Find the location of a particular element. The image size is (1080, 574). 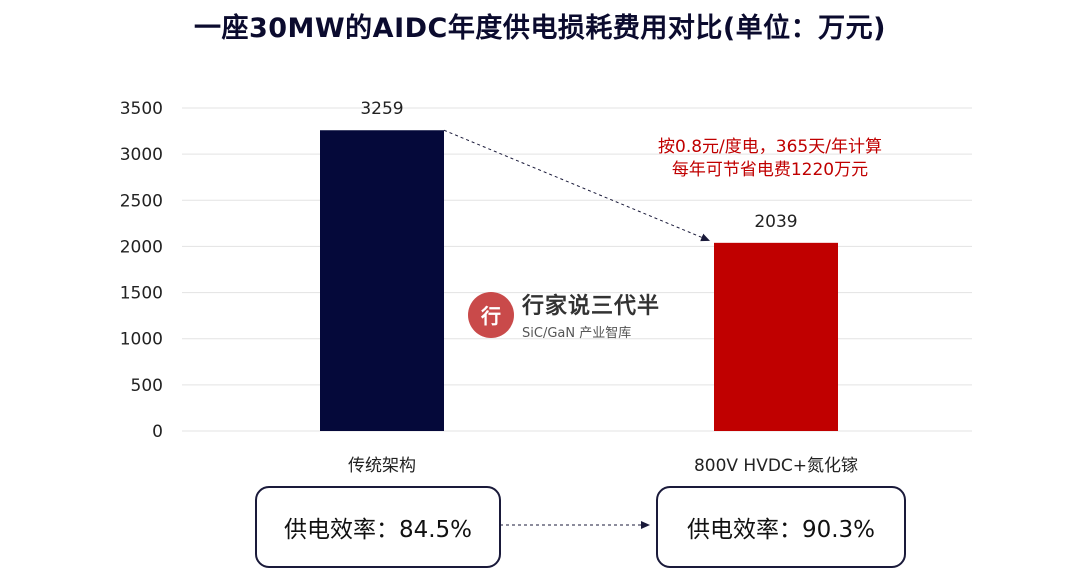

y-tick-label: 2500 is located at coordinates (141, 201).